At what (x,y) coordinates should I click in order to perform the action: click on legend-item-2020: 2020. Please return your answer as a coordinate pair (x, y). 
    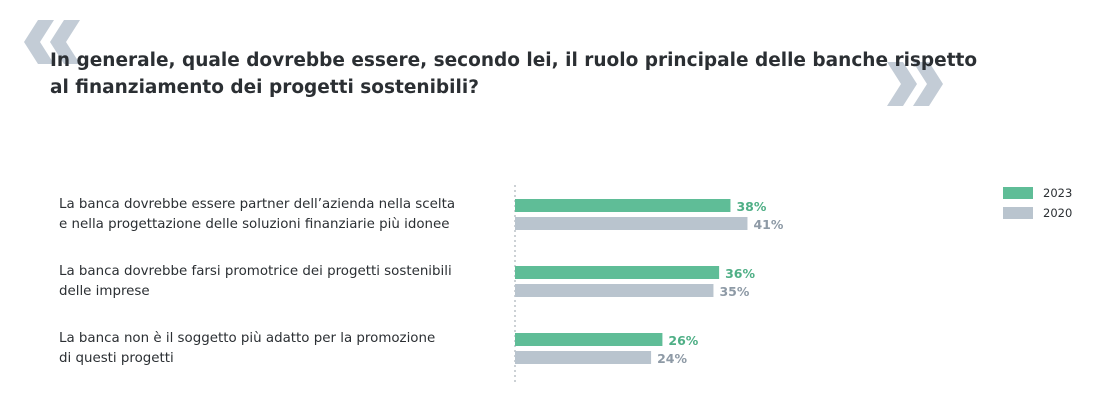
    Looking at the image, I should click on (1037, 213).